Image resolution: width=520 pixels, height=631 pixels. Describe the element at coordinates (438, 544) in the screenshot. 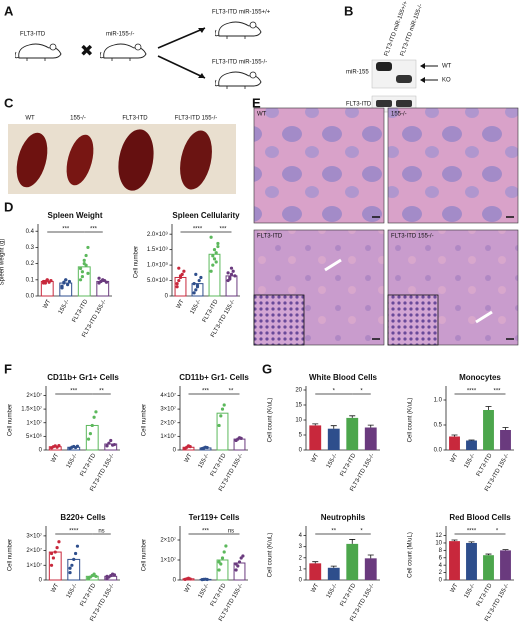

I see `y-tick-label: 10` at that location.